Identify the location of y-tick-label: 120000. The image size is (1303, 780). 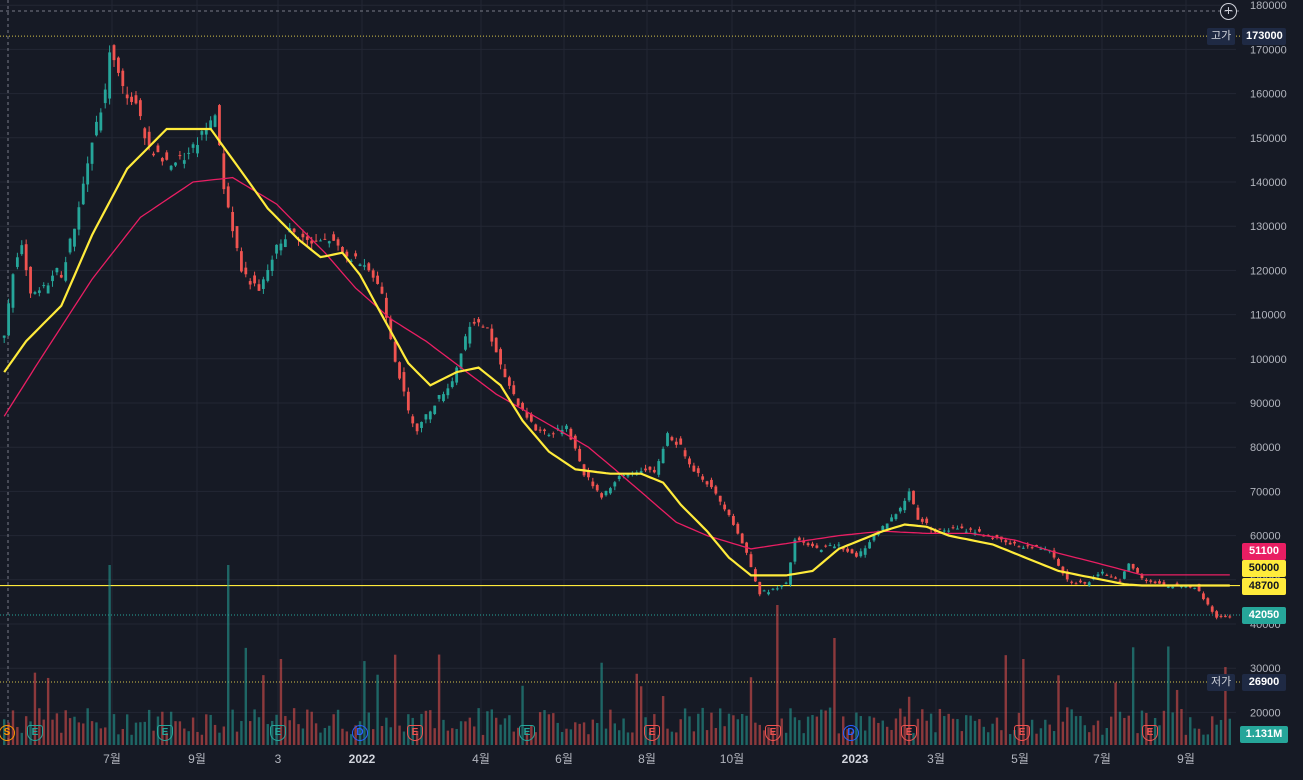
(1268, 271).